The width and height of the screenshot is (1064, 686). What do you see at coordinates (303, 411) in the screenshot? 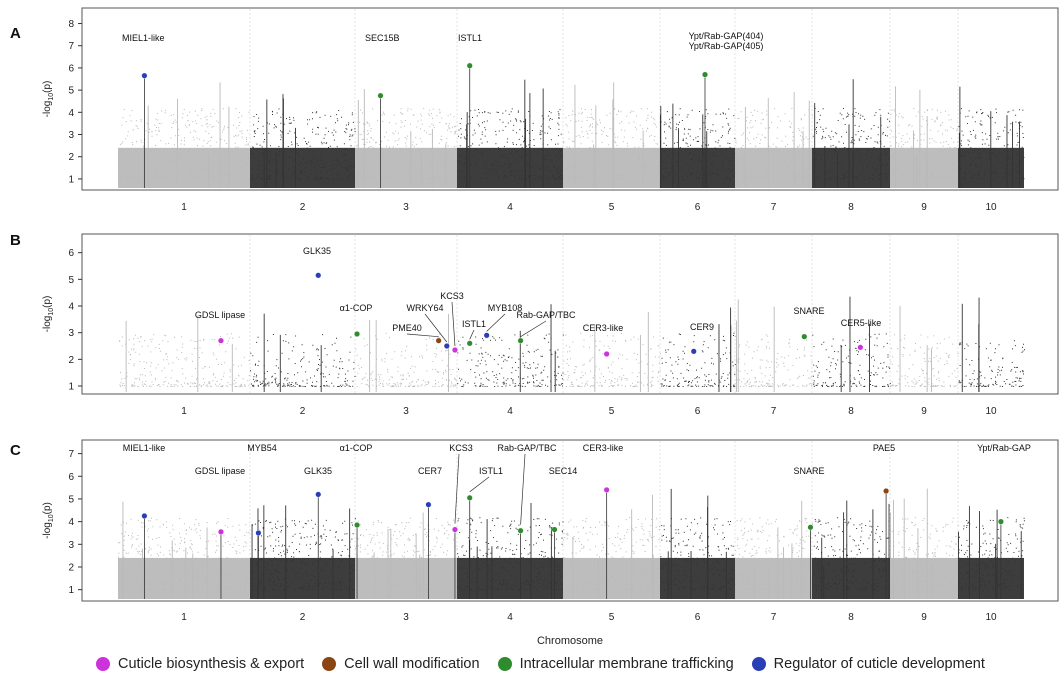
I see `chromosome-label: 2` at bounding box center [303, 411].